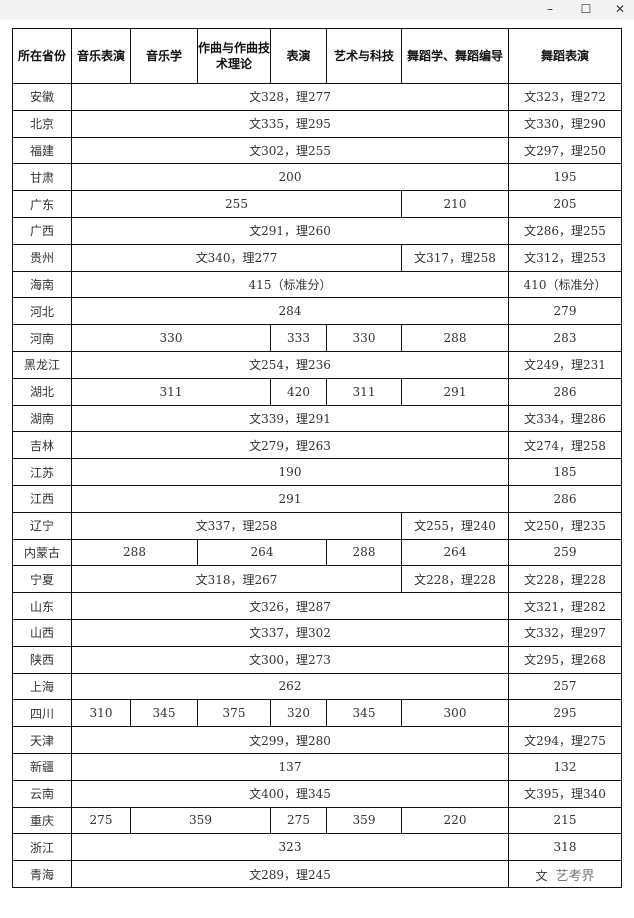 The image size is (634, 918). I want to click on dance-performance-cell: 215, so click(565, 820).